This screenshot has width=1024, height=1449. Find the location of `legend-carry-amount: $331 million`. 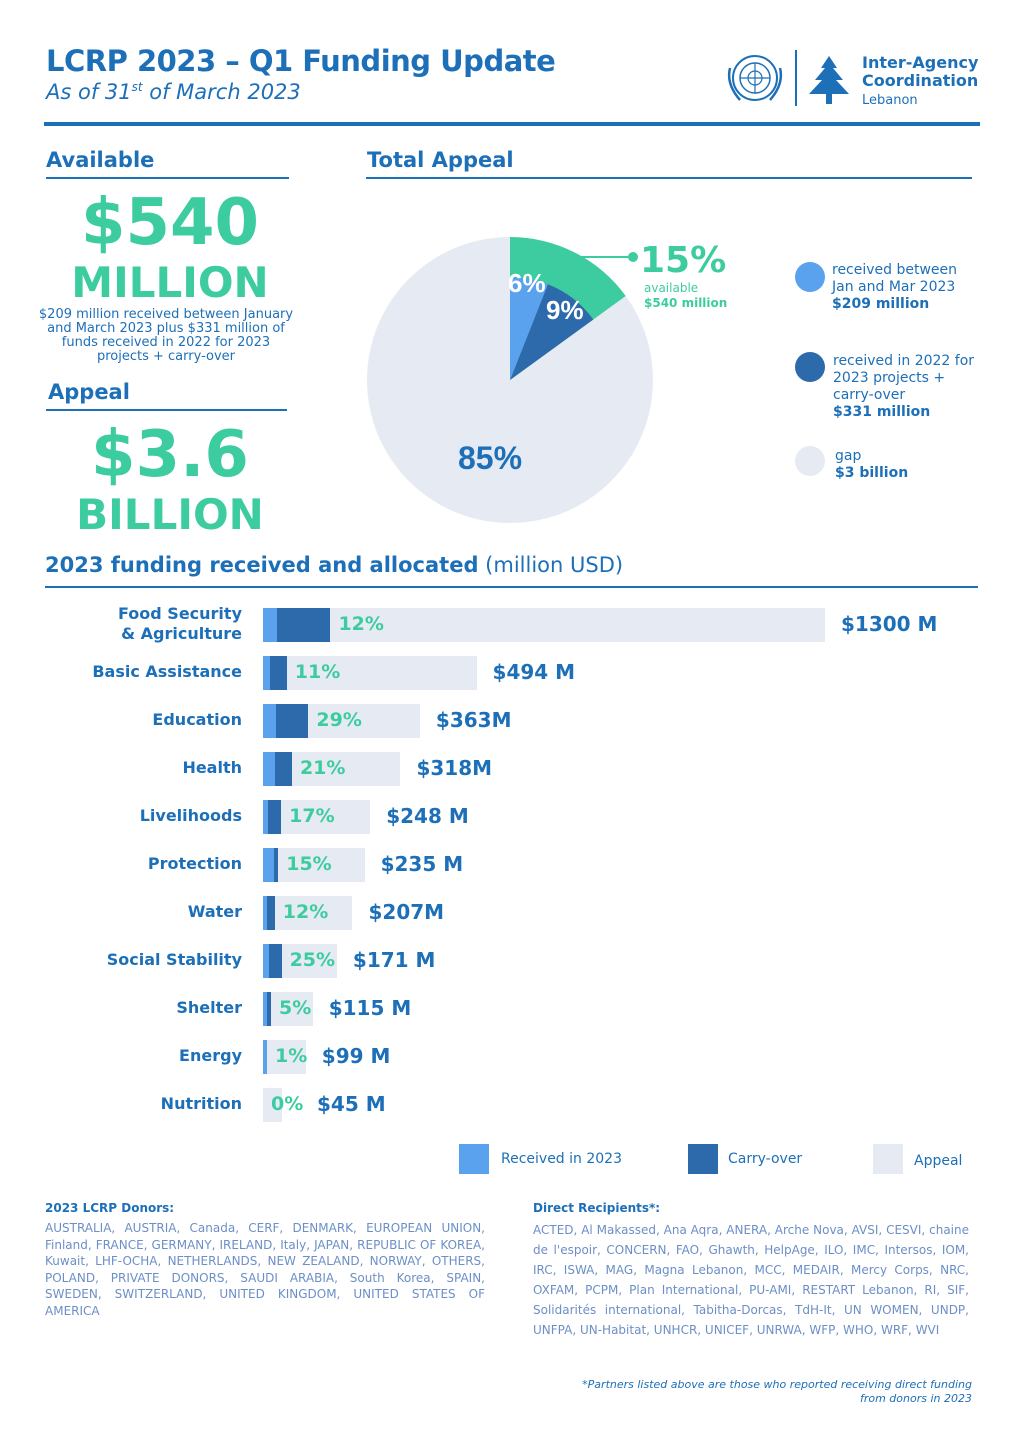

legend-carry-amount: $331 million is located at coordinates (882, 412).